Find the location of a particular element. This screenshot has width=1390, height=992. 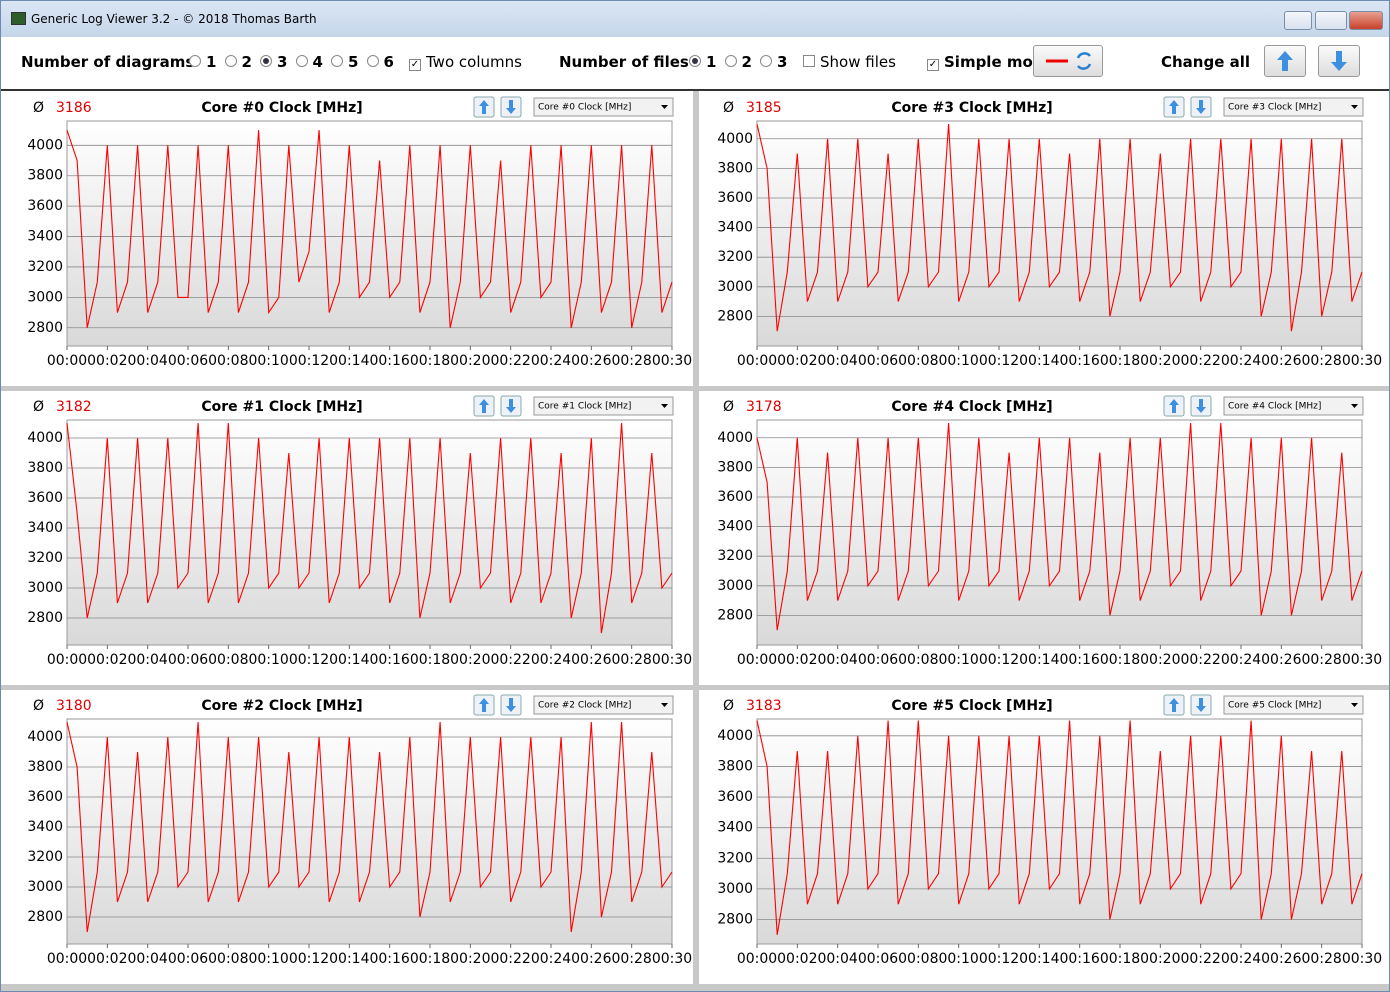

average-value: 3186 is located at coordinates (74, 108).